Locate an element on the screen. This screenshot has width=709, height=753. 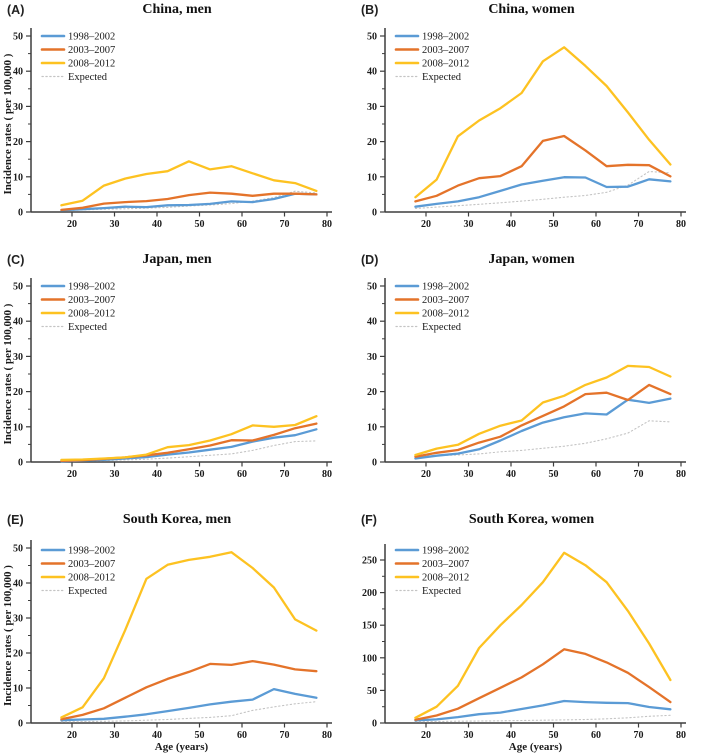
panel-letter-c: (C) is located at coordinates (16, 260).